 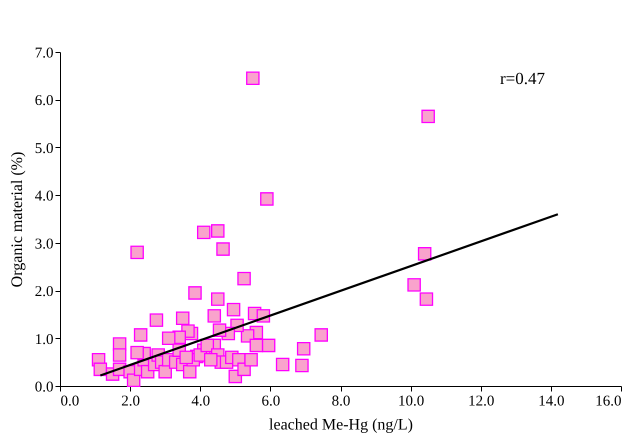 I want to click on y-tick-label: 3.0, so click(x=44, y=244).